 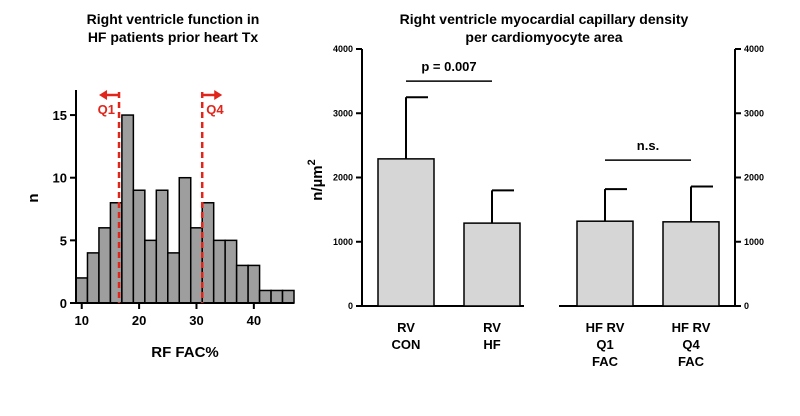 I want to click on category-label-4-line-3: FAC, so click(x=691, y=361).